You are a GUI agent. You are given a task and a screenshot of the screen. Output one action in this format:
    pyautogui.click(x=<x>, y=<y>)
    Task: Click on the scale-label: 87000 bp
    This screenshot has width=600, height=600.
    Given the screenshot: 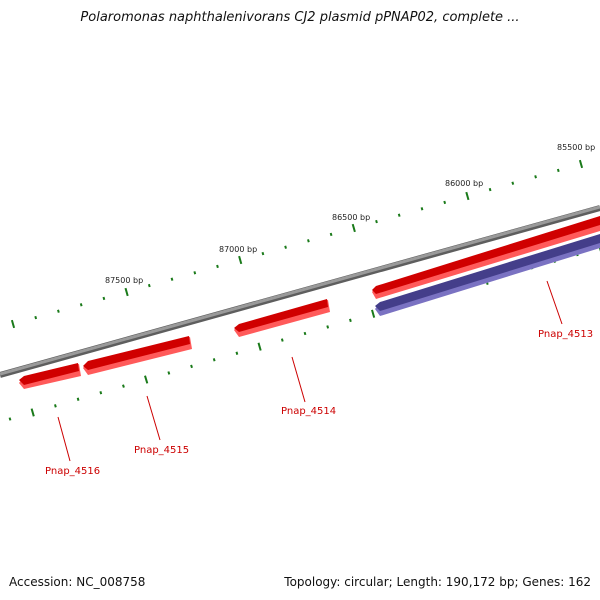 What is the action you would take?
    pyautogui.click(x=238, y=249)
    